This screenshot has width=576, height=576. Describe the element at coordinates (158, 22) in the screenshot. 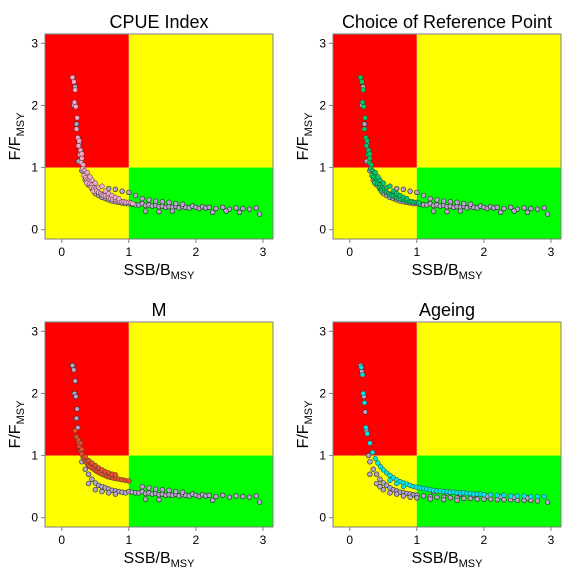

I see `panel-title: CPUE Index` at that location.